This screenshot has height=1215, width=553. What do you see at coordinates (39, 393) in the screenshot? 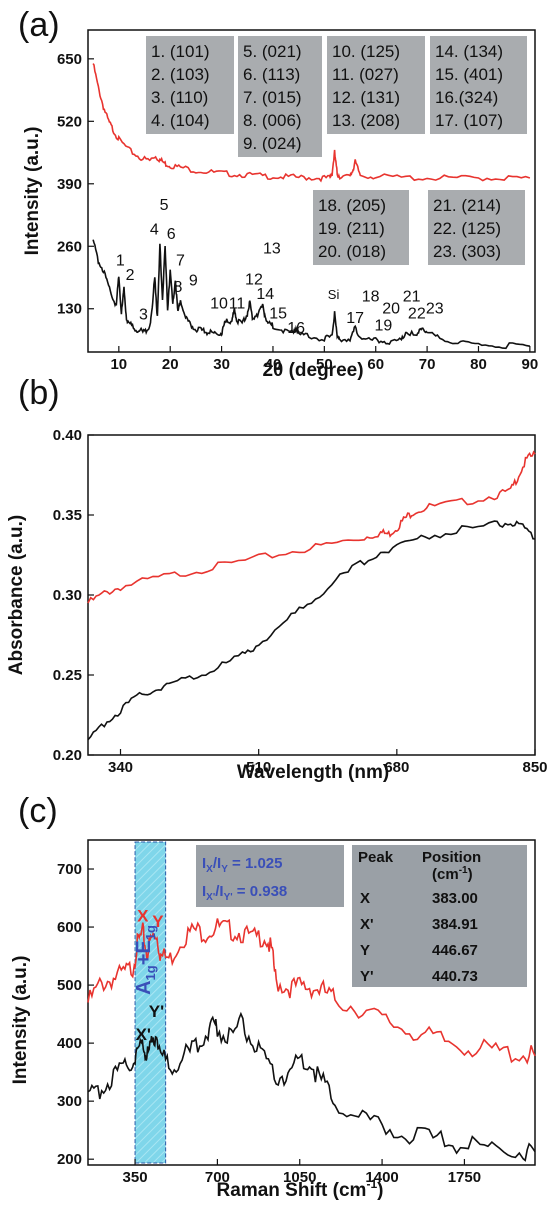
I see `panel-b-label: (b)` at bounding box center [39, 393].